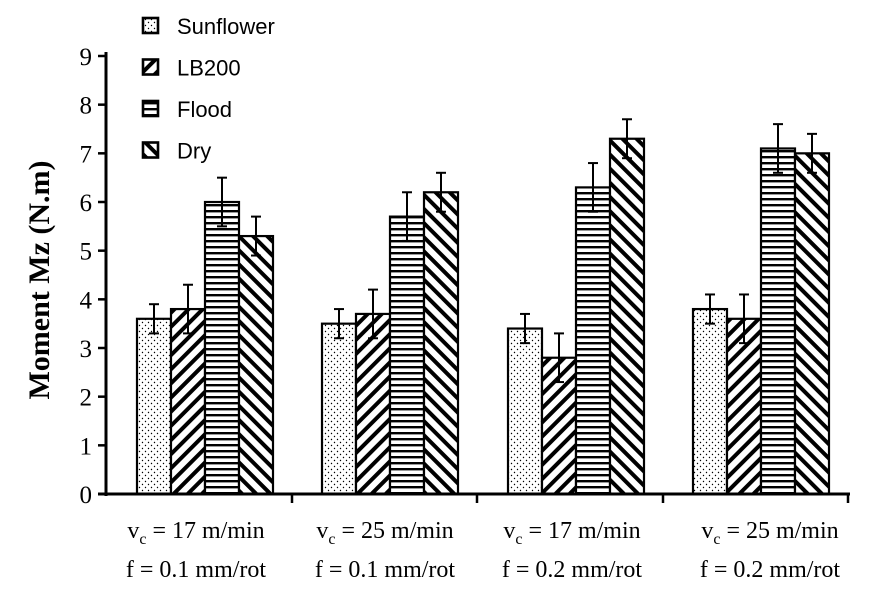  I want to click on category-label-line1-2: vc = 25 m/min, so click(384, 533).